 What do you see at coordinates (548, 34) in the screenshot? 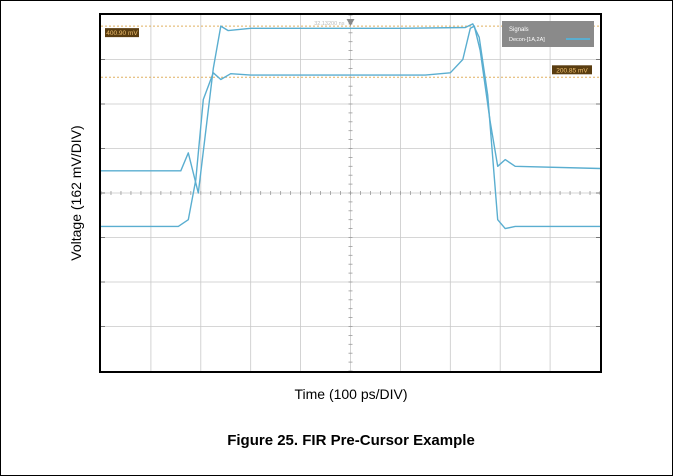
I see `legend-box` at bounding box center [548, 34].